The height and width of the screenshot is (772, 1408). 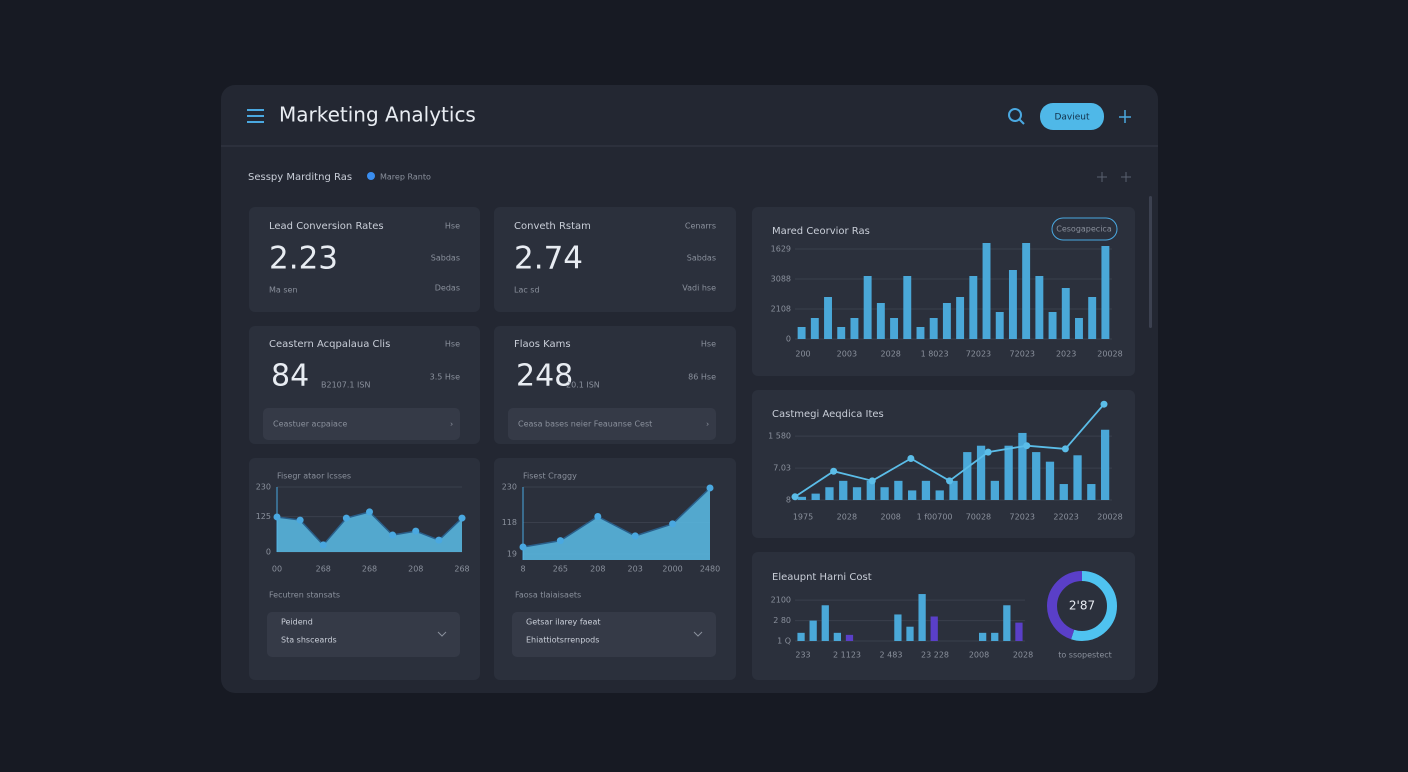 I want to click on select-label: Peidend, so click(x=297, y=622).